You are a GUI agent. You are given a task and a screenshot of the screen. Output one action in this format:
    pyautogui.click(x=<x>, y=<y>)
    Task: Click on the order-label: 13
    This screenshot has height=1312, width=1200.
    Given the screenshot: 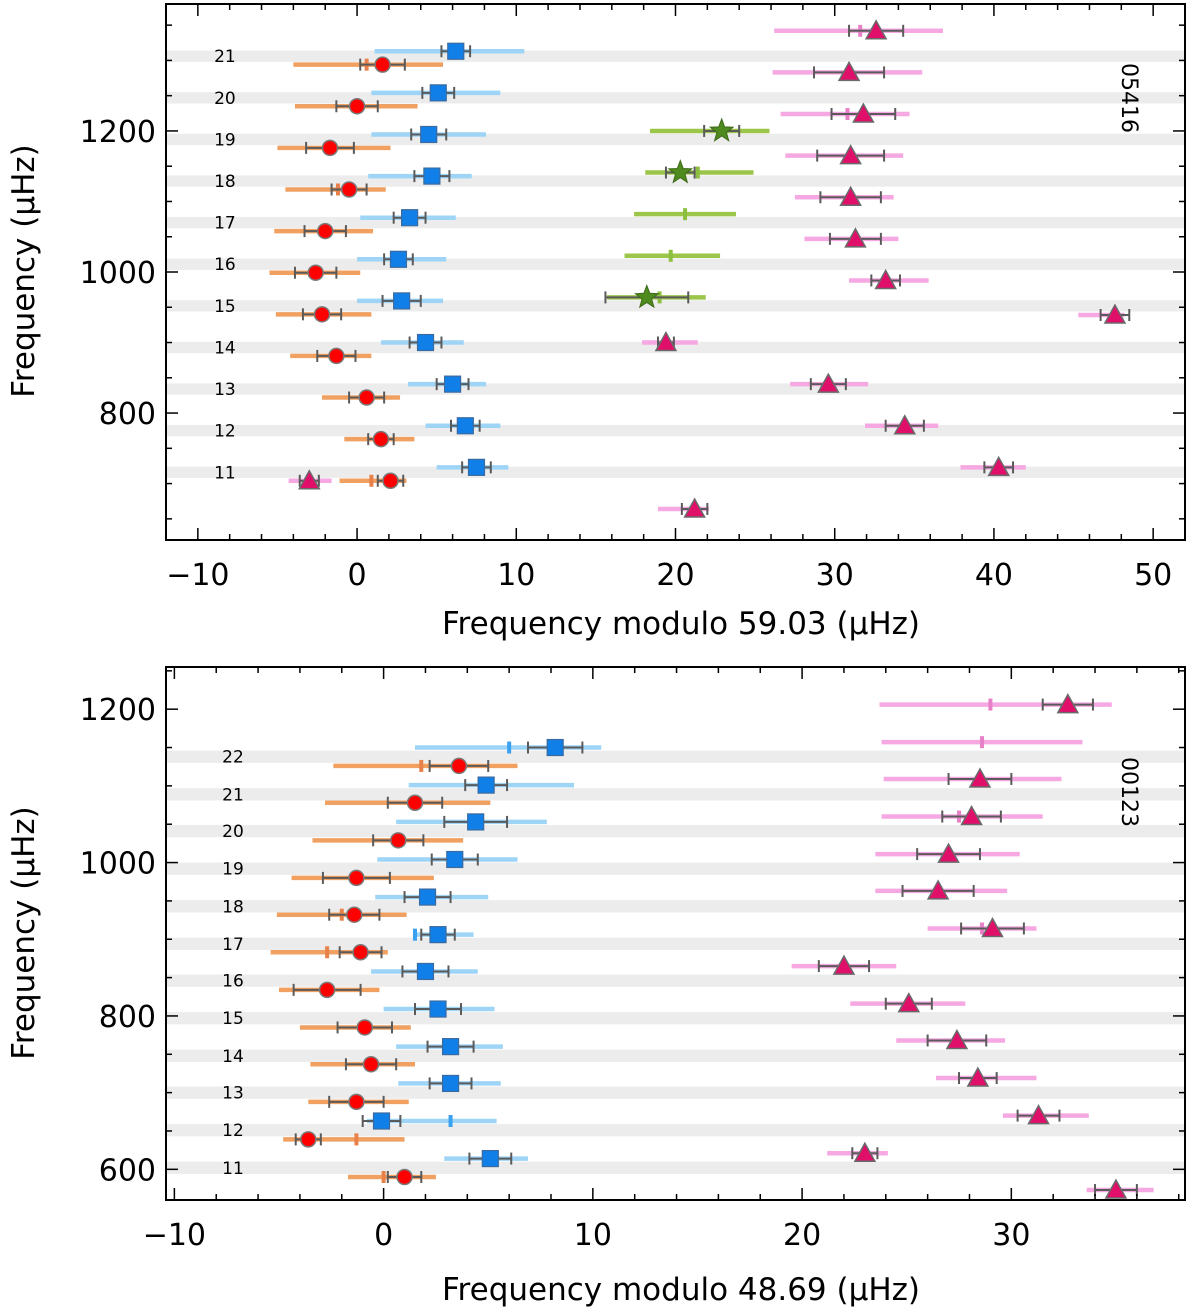 What is the action you would take?
    pyautogui.click(x=233, y=1094)
    